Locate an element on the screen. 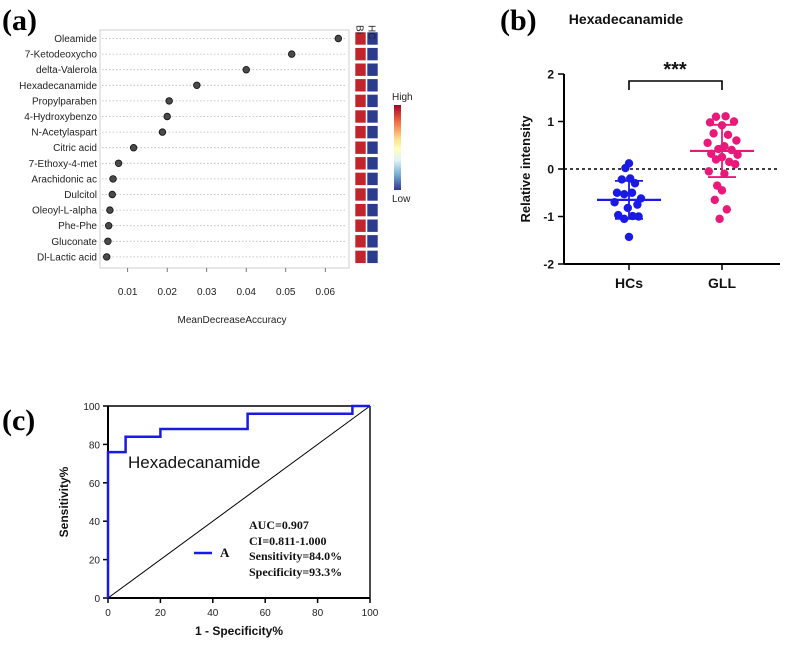 The image size is (789, 646). reference-diagonal is located at coordinates (239, 502).